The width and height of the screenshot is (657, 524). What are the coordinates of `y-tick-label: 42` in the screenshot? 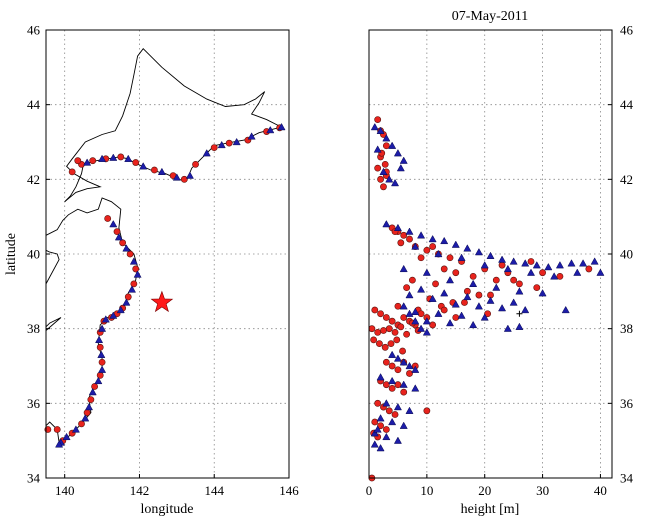 It's located at (626, 179).